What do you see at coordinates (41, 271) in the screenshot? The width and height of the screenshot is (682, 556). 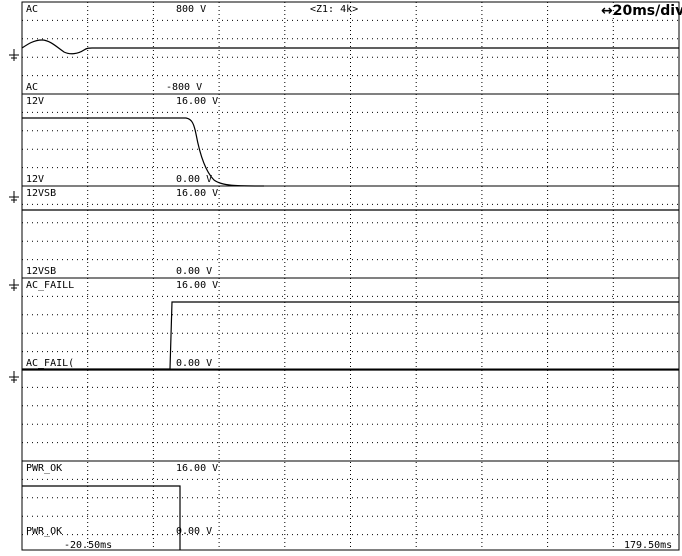 I see `channel-name-bottom: 12VSB` at bounding box center [41, 271].